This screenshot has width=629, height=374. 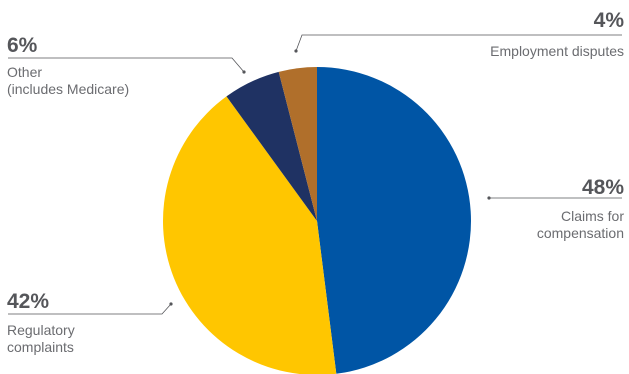 What do you see at coordinates (90, 309) in the screenshot?
I see `leader-line-regulatory` at bounding box center [90, 309].